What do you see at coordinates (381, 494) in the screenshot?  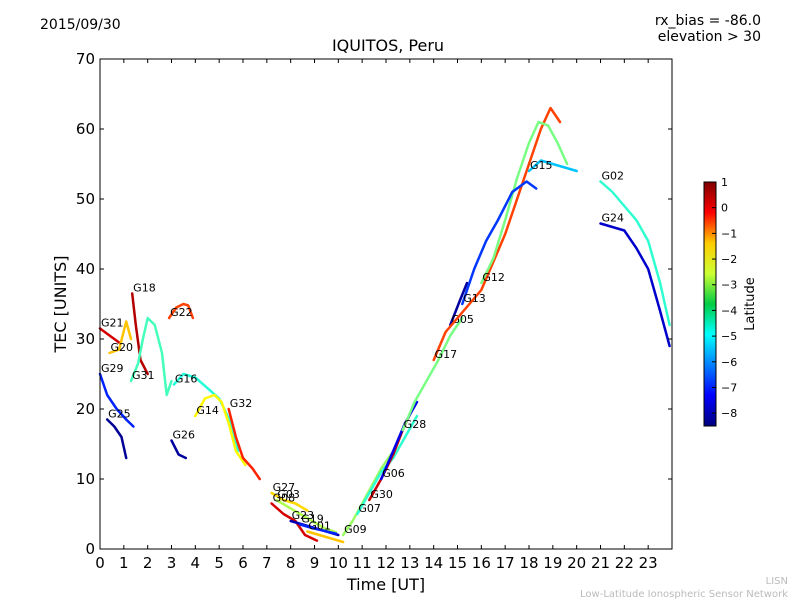 I see `series-label: G30` at bounding box center [381, 494].